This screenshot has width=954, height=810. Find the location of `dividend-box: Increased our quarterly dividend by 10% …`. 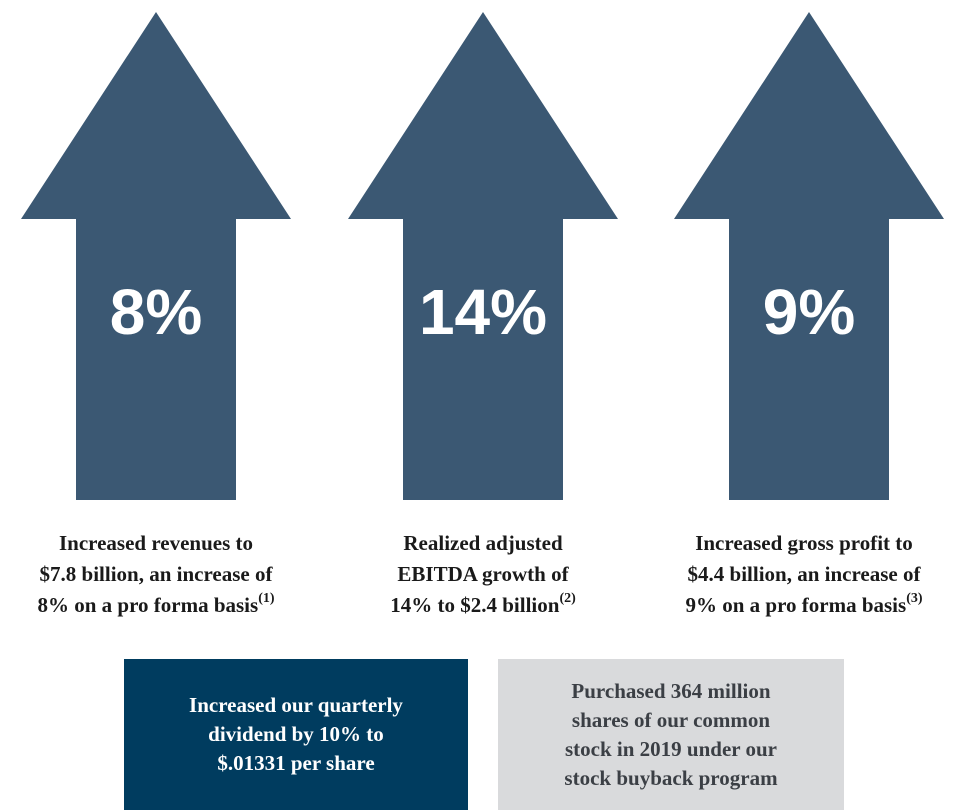

dividend-box: Increased our quarterly dividend by 10% … is located at coordinates (296, 734).